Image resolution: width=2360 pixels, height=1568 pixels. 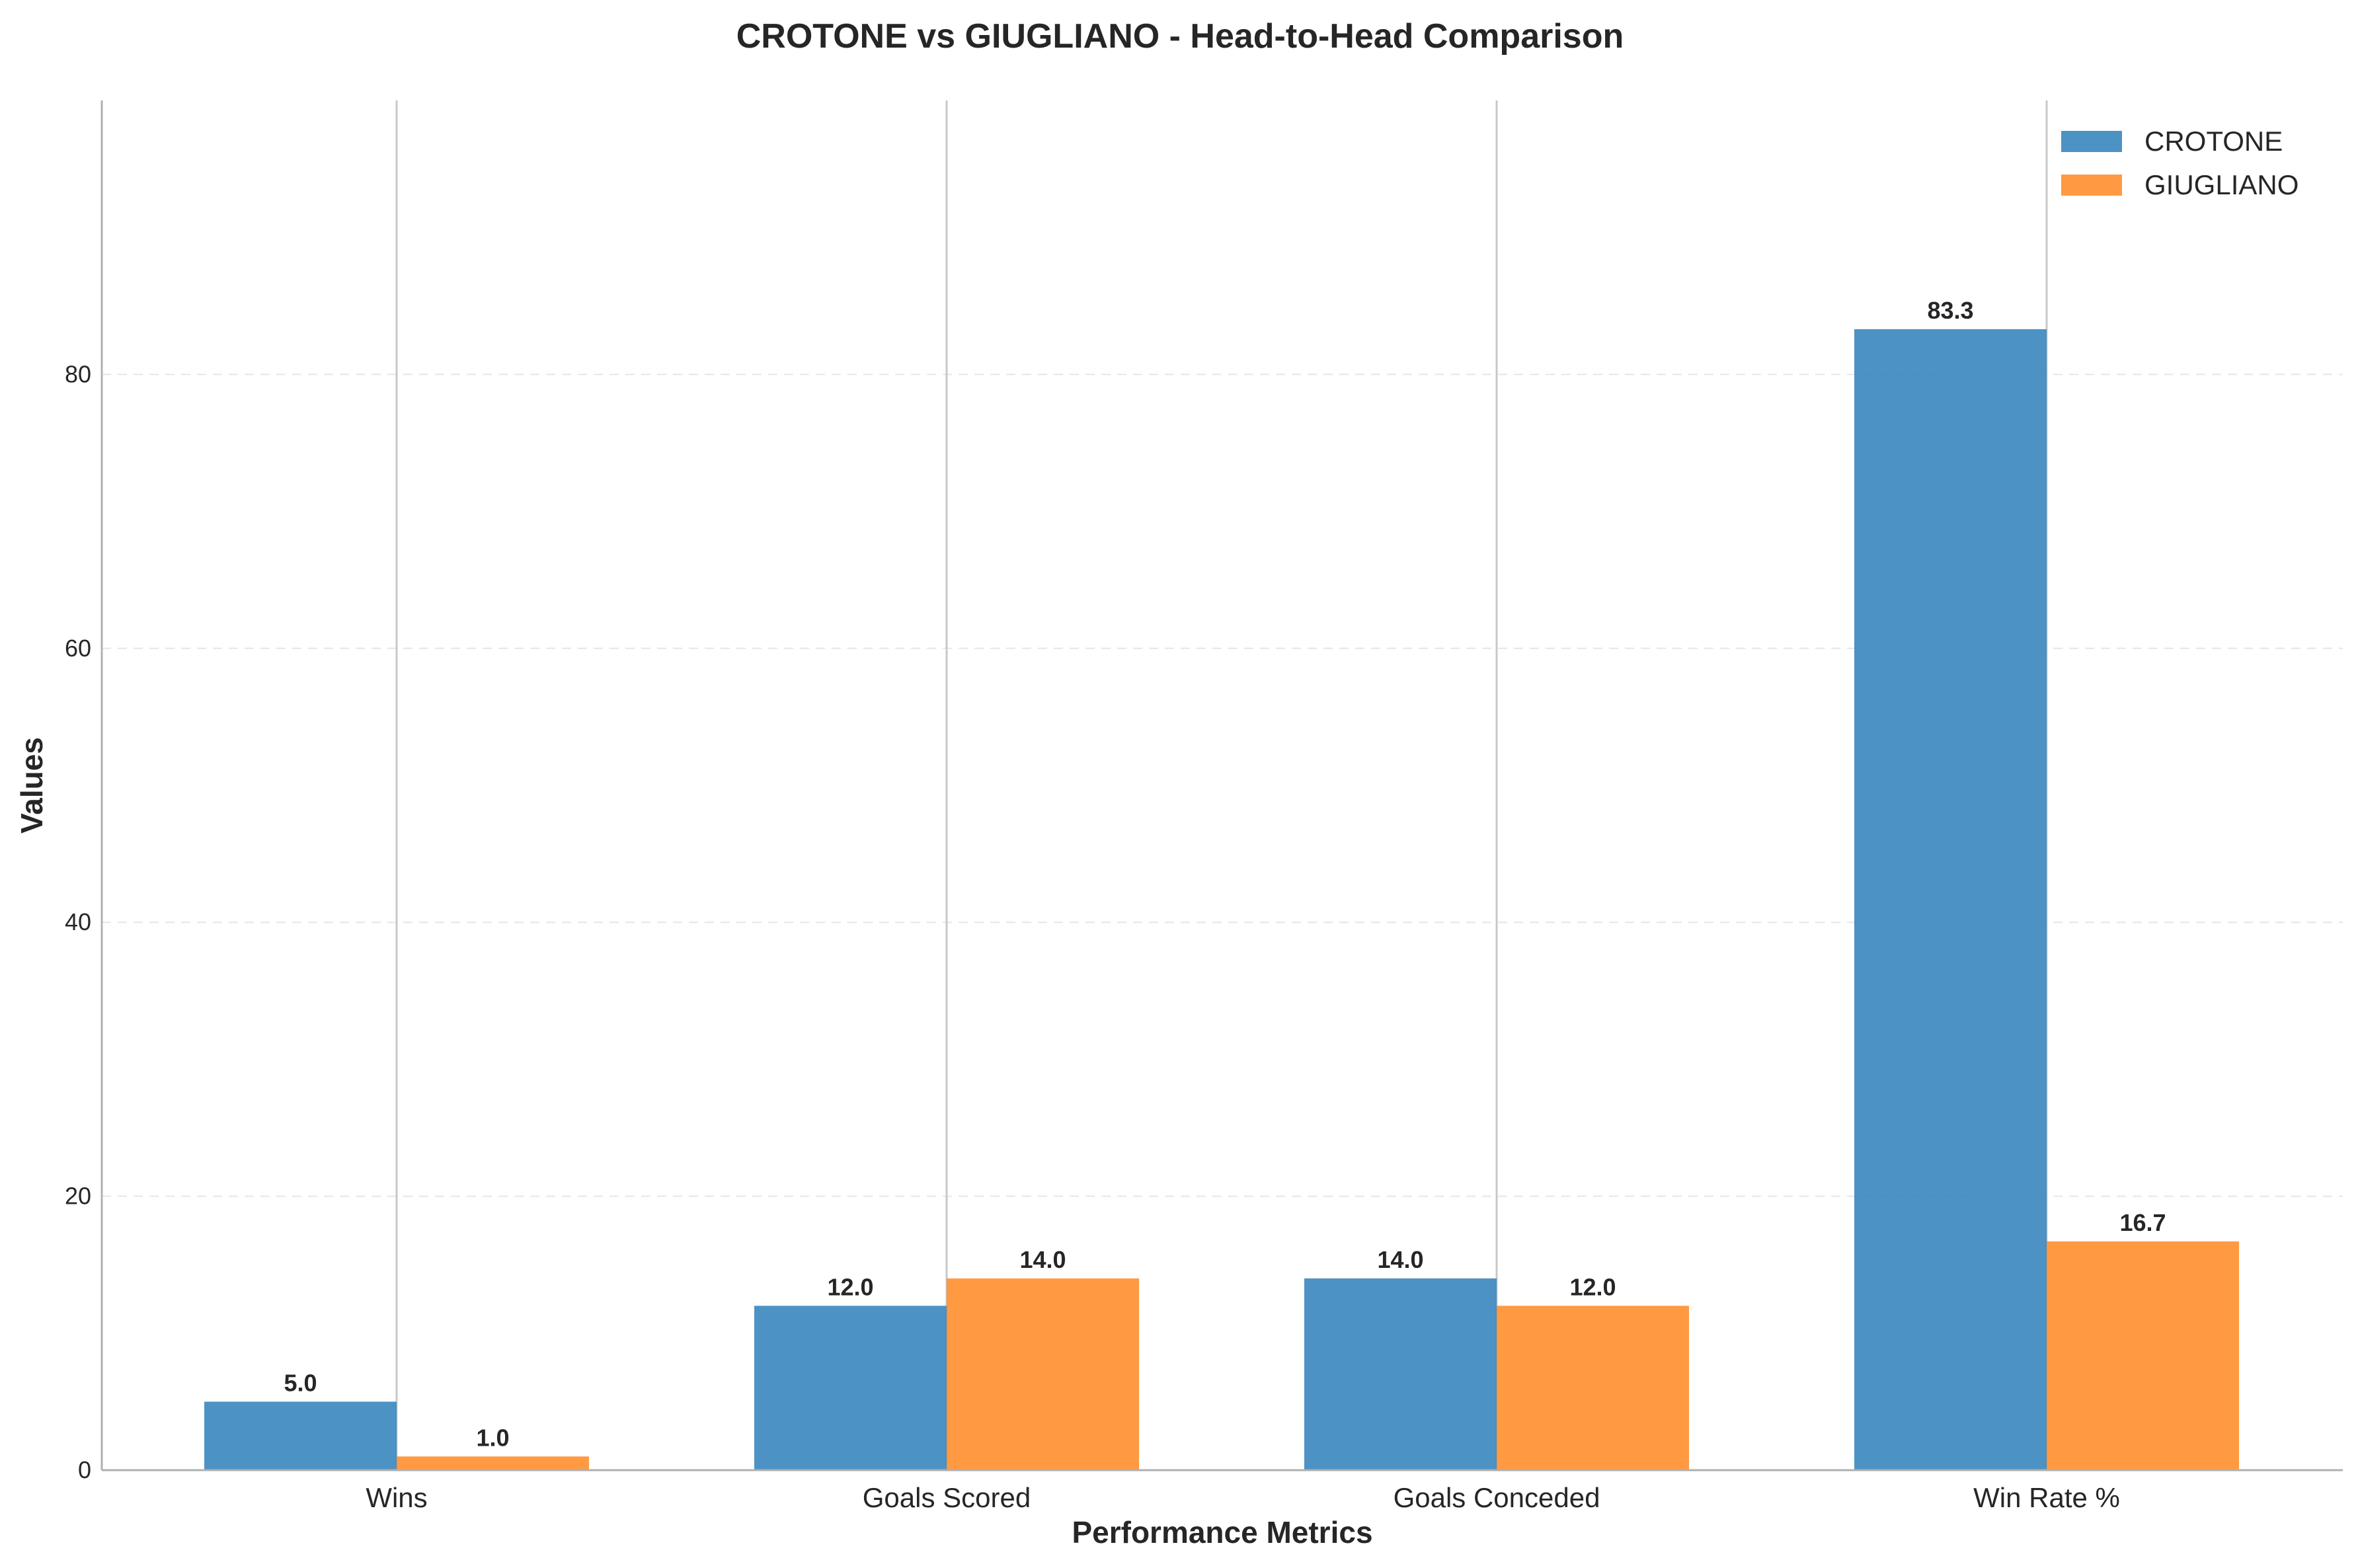 What do you see at coordinates (947, 1497) in the screenshot?
I see `x-tick-label: Goals Scored` at bounding box center [947, 1497].